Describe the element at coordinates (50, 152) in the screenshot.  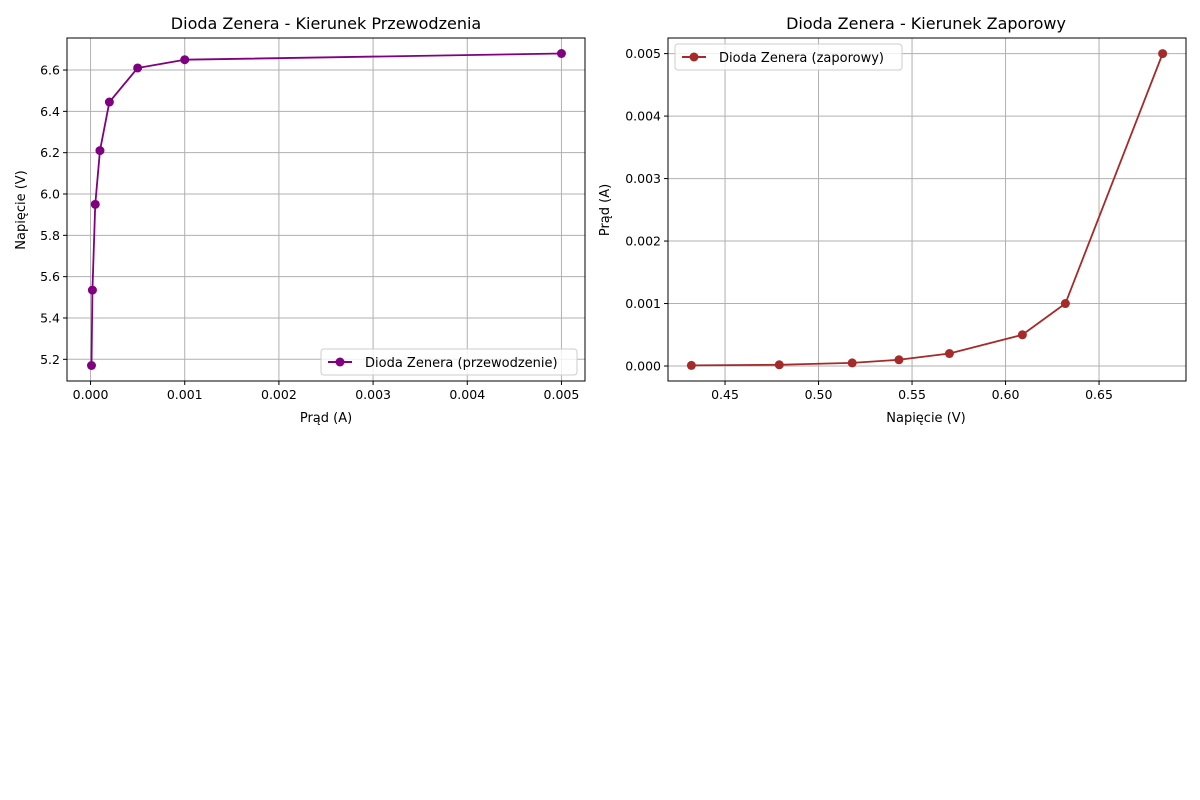
I see `y-tick-label: 6.2` at that location.